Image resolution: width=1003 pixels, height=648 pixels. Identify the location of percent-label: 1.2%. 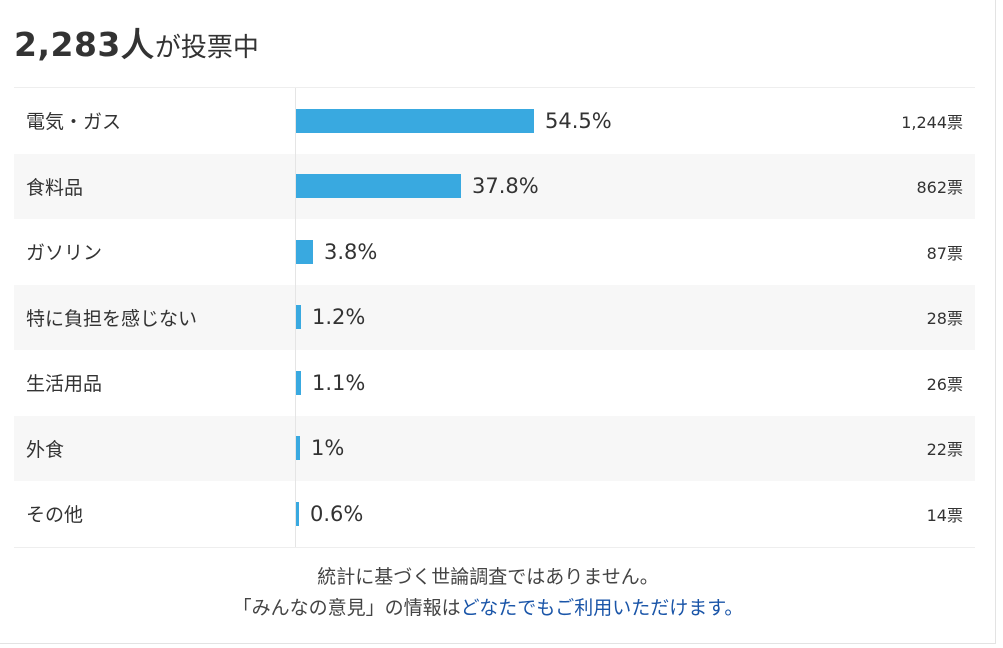
(339, 317).